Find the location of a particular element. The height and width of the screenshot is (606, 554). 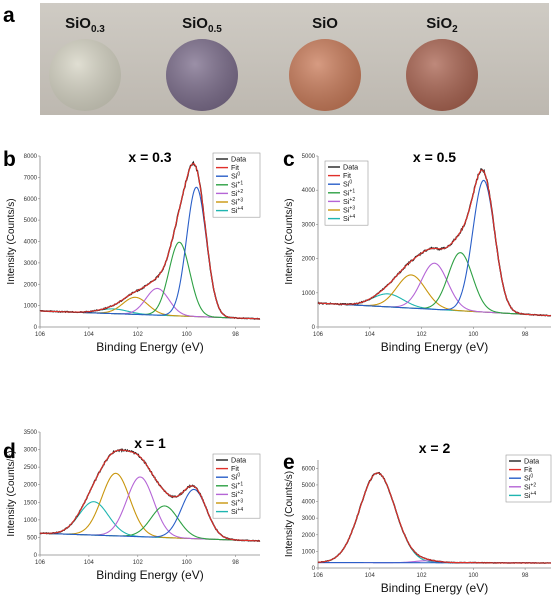

chart-title: x = 0.5 is located at coordinates (434, 157).